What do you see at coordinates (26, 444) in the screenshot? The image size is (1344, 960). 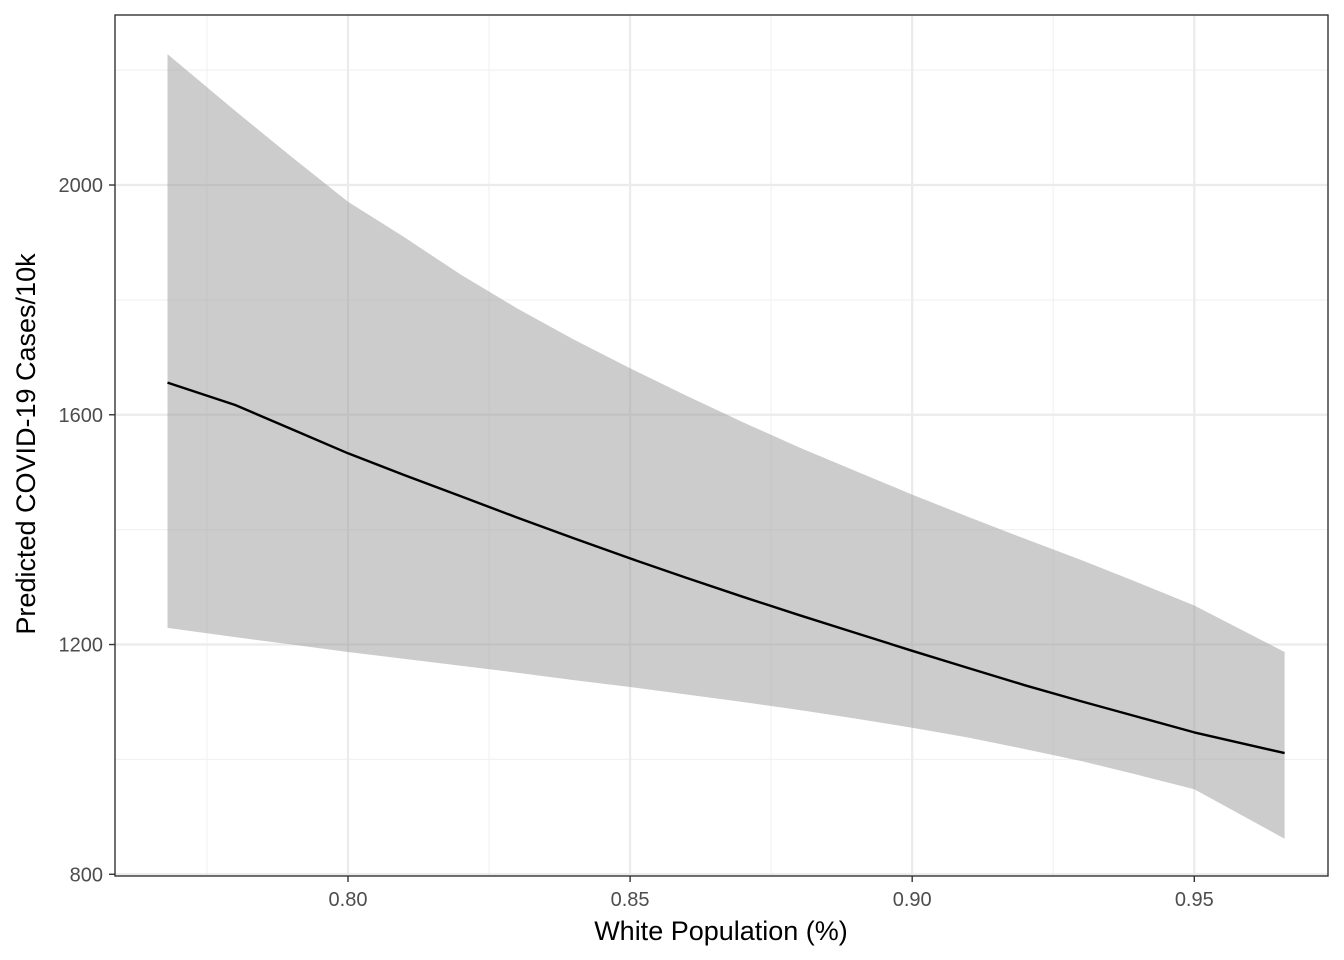 I see `y-axis-title: Predicted COVID-19 Cases/10k` at bounding box center [26, 444].